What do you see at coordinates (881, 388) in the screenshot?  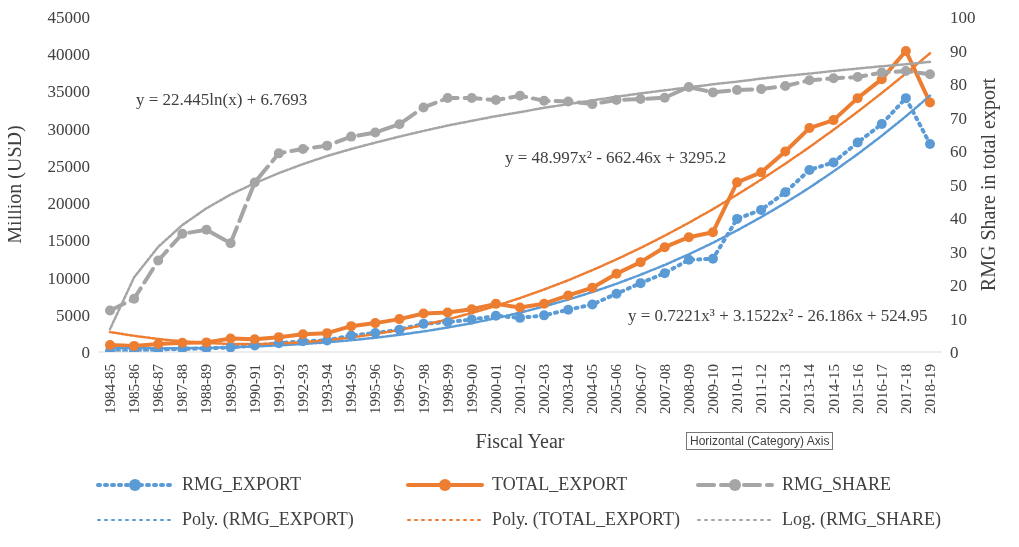 I see `x-tick-label: 2016-17` at bounding box center [881, 388].